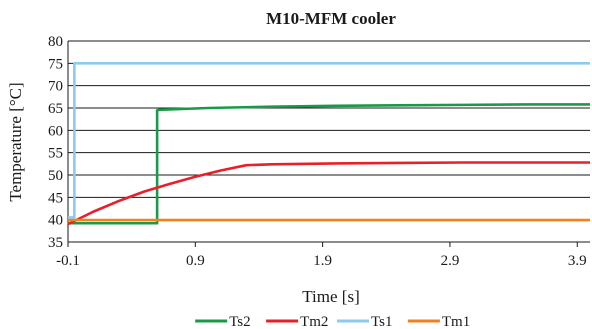  Describe the element at coordinates (55, 87) in the screenshot. I see `y-tick-label: 70` at that location.